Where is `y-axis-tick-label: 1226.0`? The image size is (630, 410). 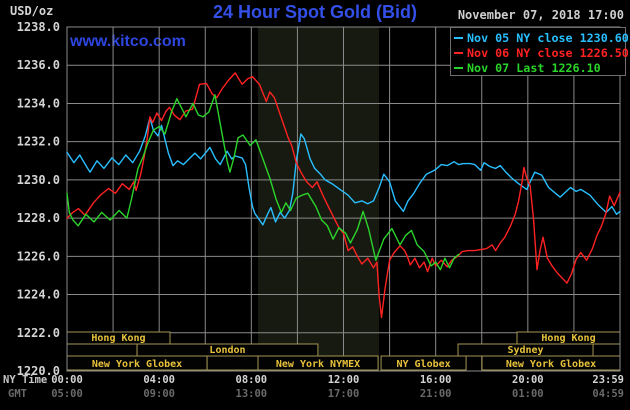 y-axis-tick-label: 1226.0 is located at coordinates (38, 256).